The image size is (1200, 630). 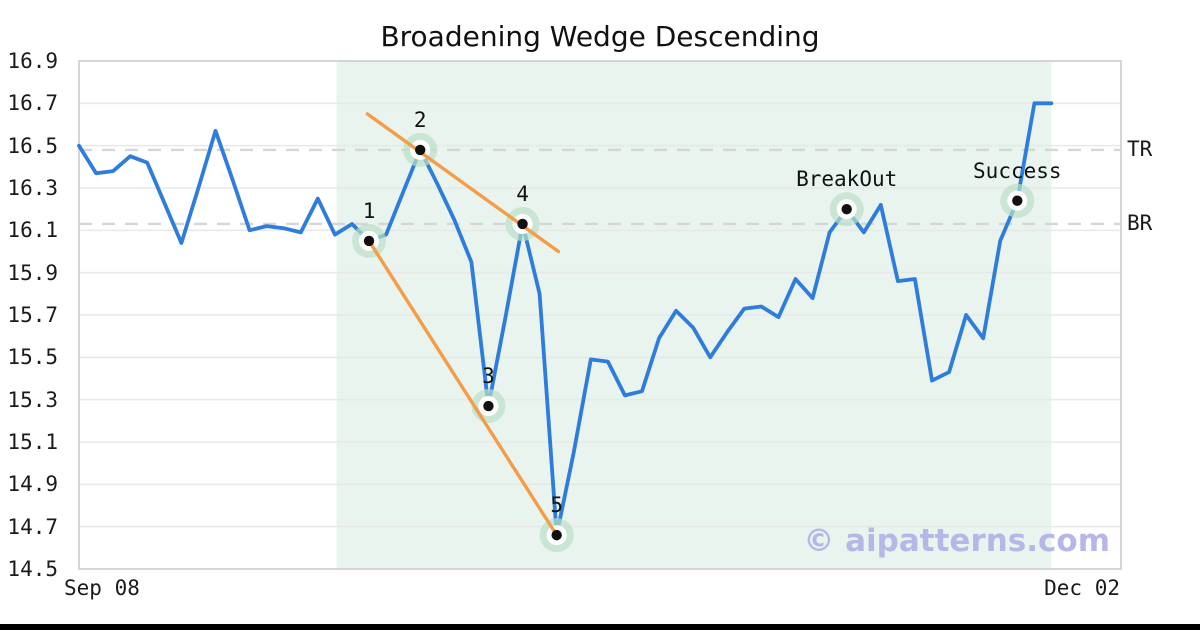 I want to click on y-tick-label: 15.1, so click(x=32, y=442).